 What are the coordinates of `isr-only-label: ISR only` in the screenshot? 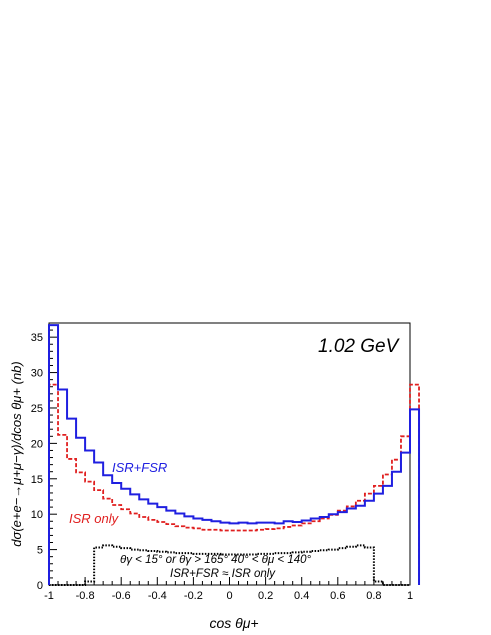 It's located at (94, 518).